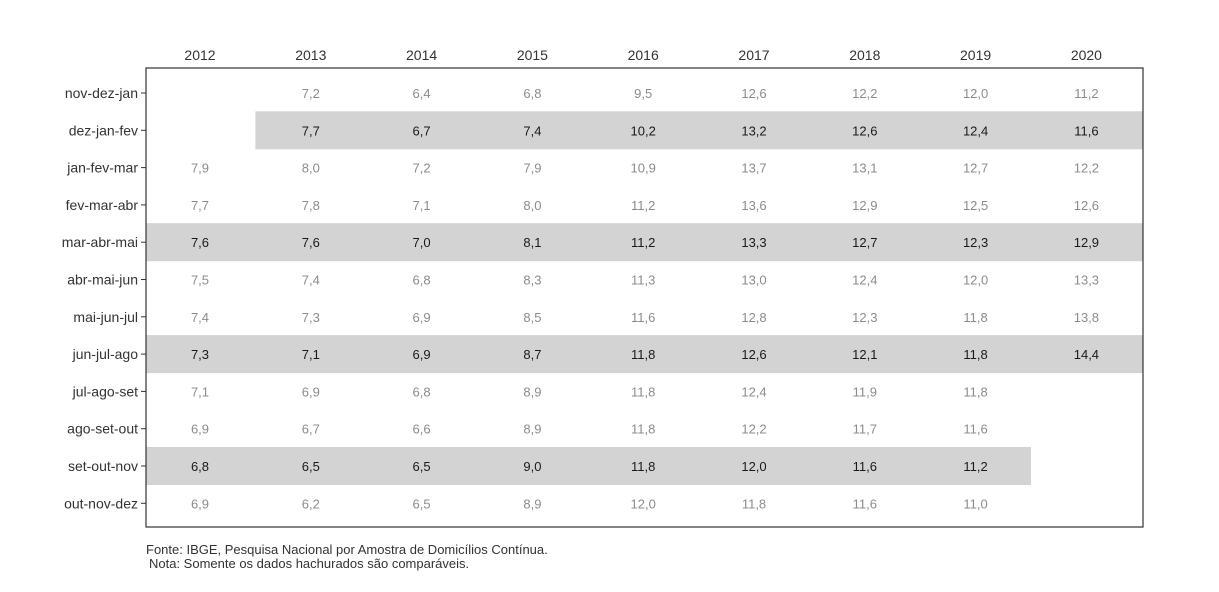 This screenshot has height=592, width=1219. I want to click on column-header: 2017, so click(753, 55).